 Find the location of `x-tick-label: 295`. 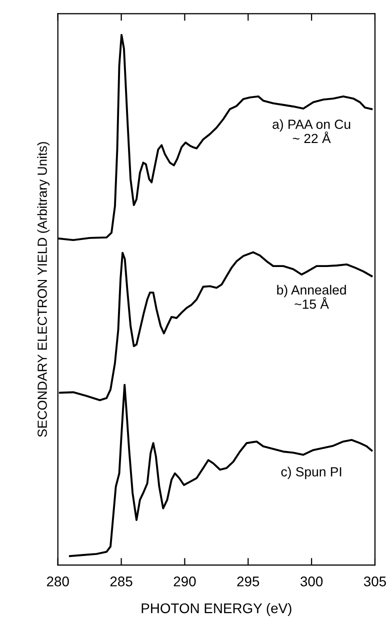

x-tick-label: 295 is located at coordinates (248, 581).